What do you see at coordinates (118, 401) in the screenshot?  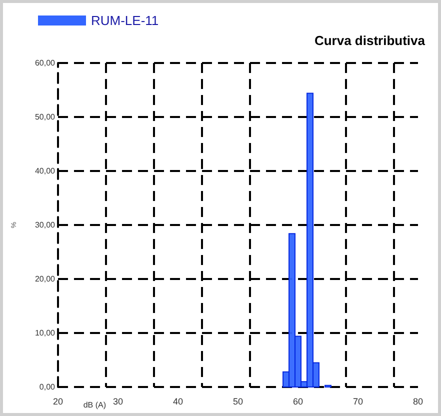 I see `x-tick-label: 30` at bounding box center [118, 401].